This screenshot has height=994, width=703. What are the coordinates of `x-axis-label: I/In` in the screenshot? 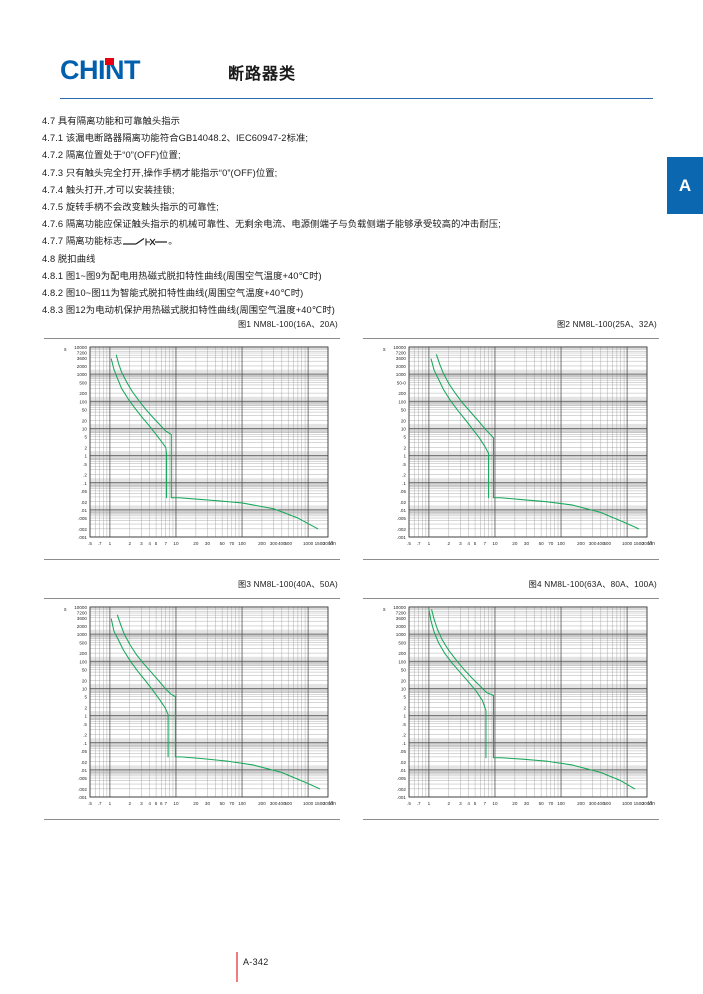 It's located at (651, 544).